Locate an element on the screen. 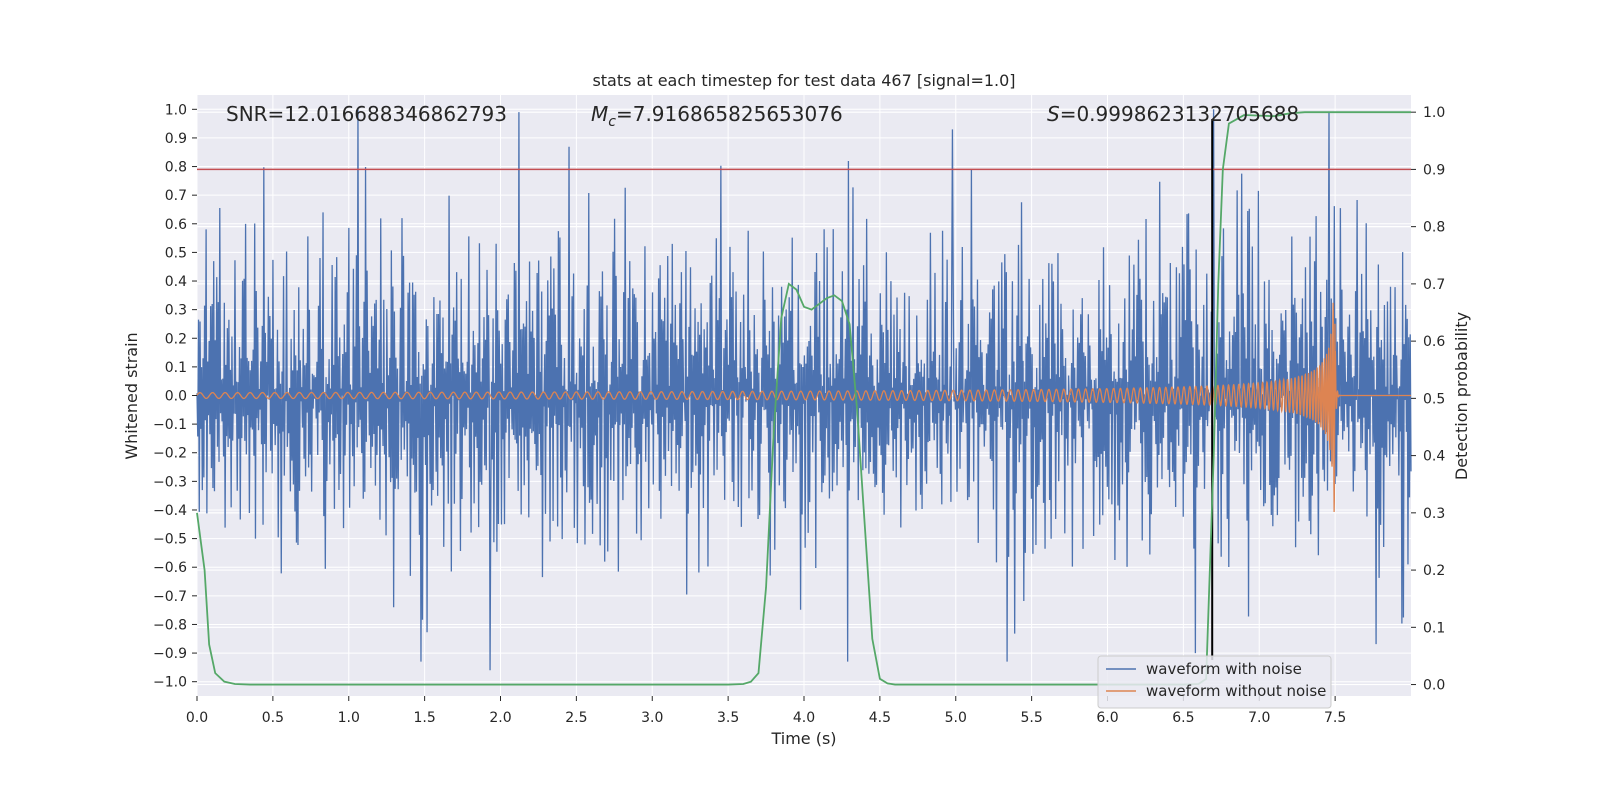 The width and height of the screenshot is (1600, 800). y-tick-label: 0.9 is located at coordinates (176, 139).